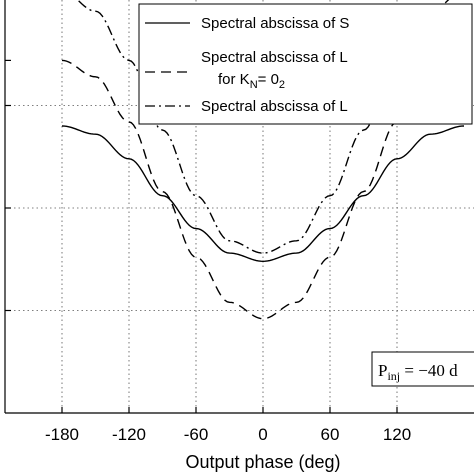 The height and width of the screenshot is (474, 474). Describe the element at coordinates (274, 57) in the screenshot. I see `legend-label-series-2: Spectral abscissa of L` at that location.